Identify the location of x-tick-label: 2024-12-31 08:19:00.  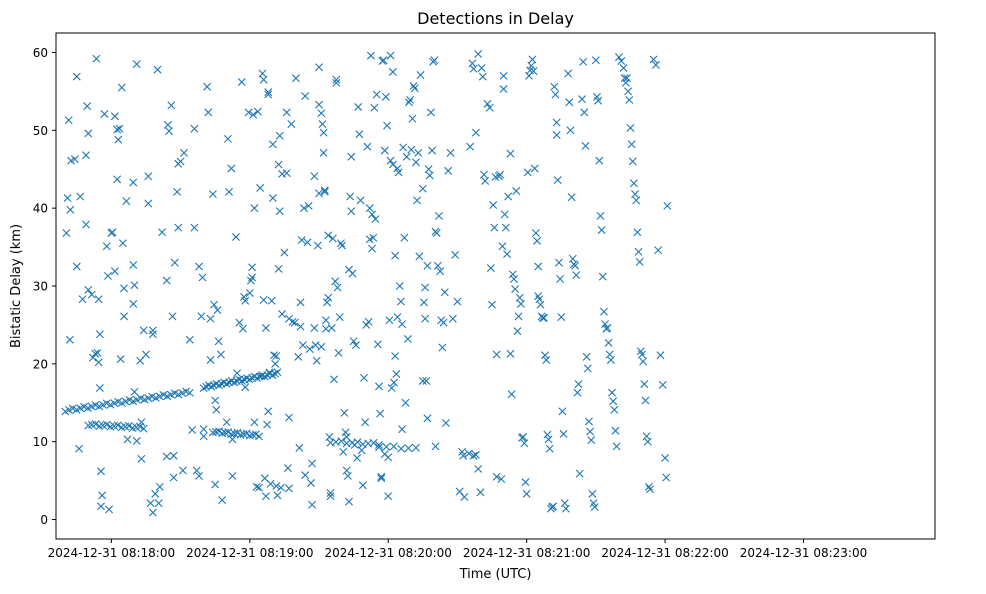
(249, 553).